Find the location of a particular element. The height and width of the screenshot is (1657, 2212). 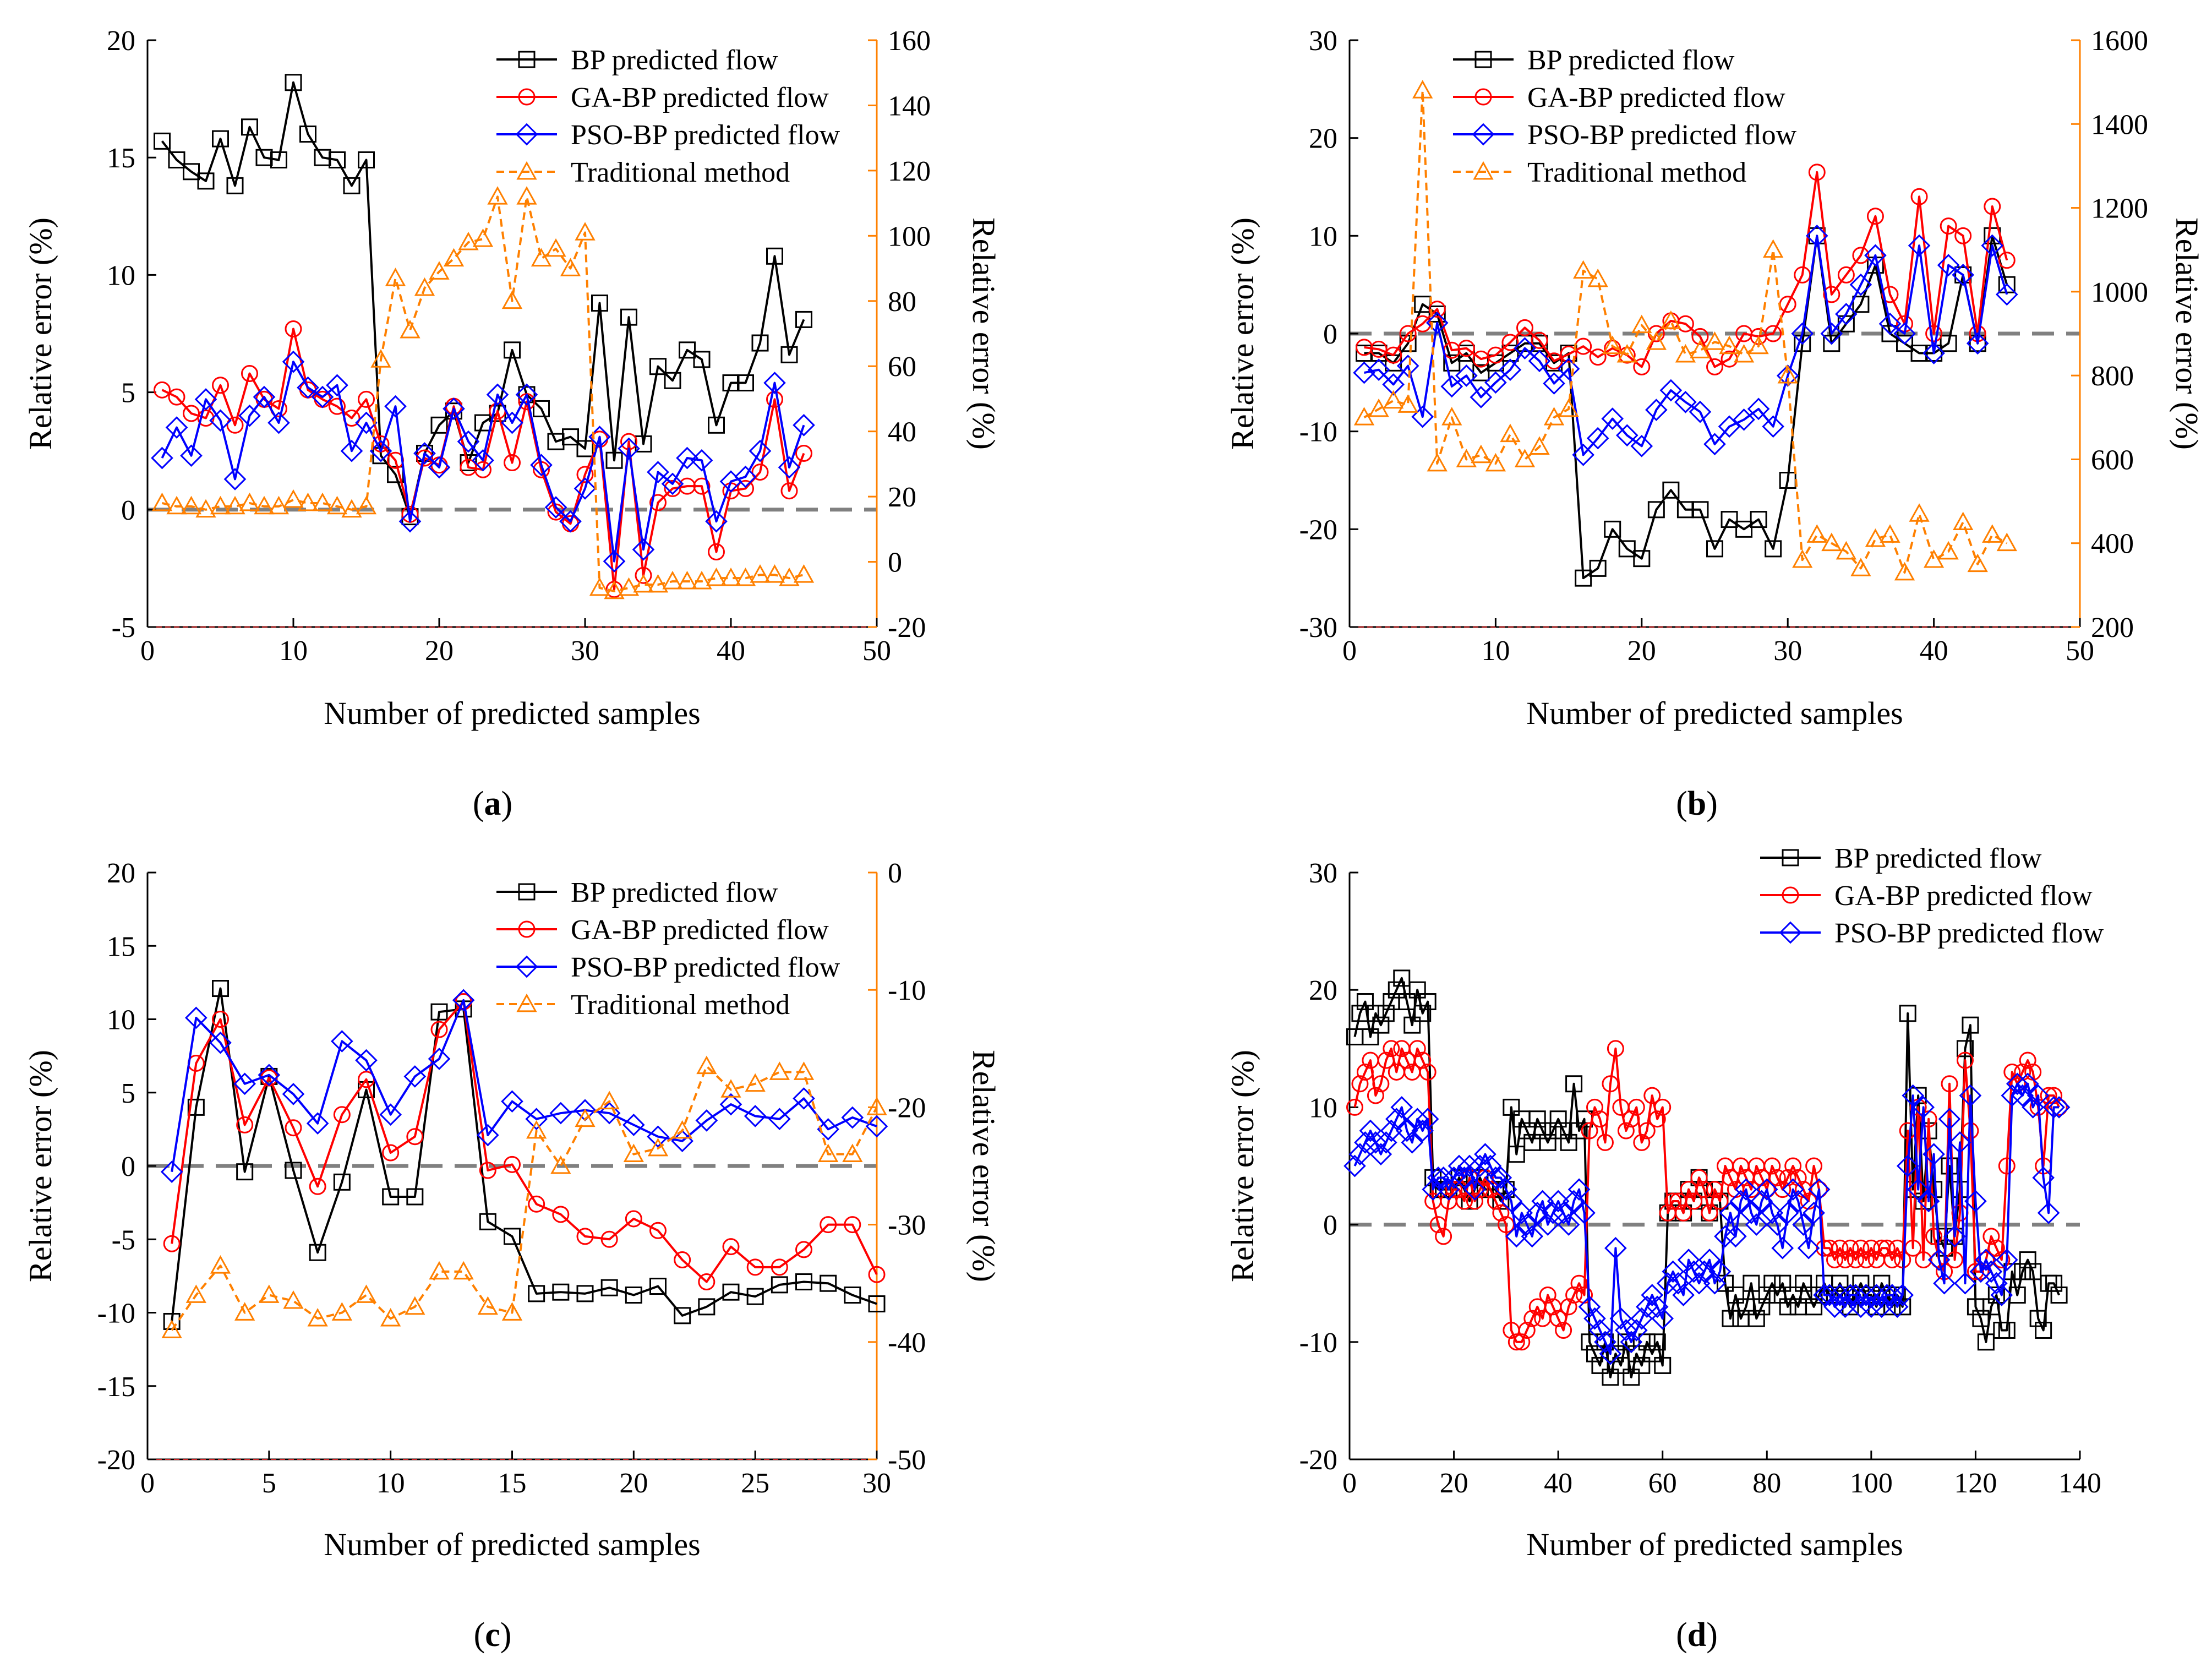

legend-marker-bp is located at coordinates (527, 59).